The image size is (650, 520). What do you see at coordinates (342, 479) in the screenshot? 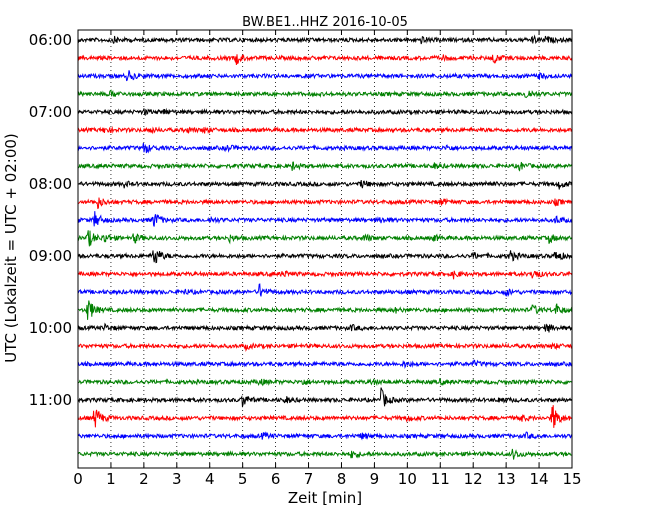
I see `x-tick-label-8: 8` at bounding box center [342, 479].